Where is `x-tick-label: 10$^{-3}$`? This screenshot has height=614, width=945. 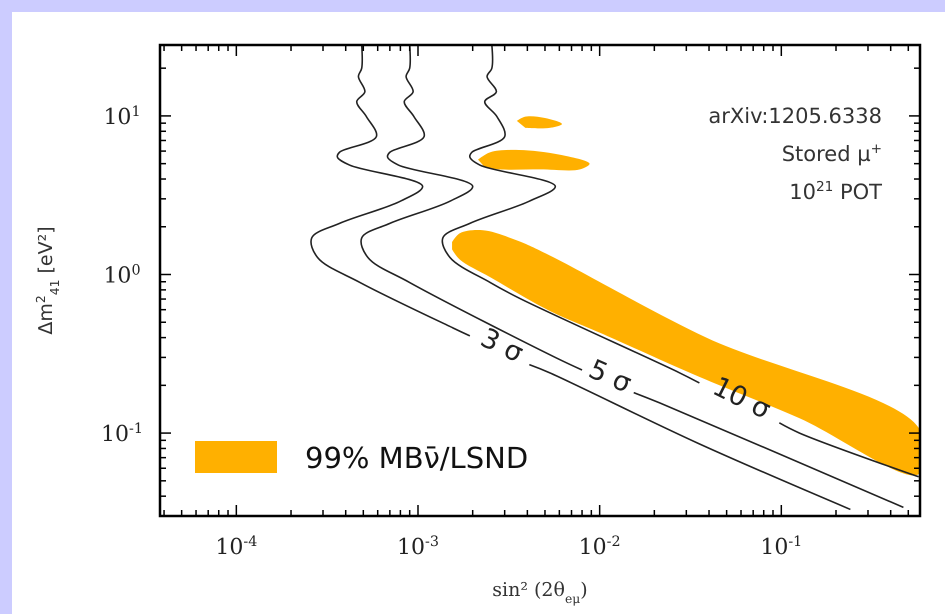
x-tick-label: 10$^{-3}$ is located at coordinates (418, 547).